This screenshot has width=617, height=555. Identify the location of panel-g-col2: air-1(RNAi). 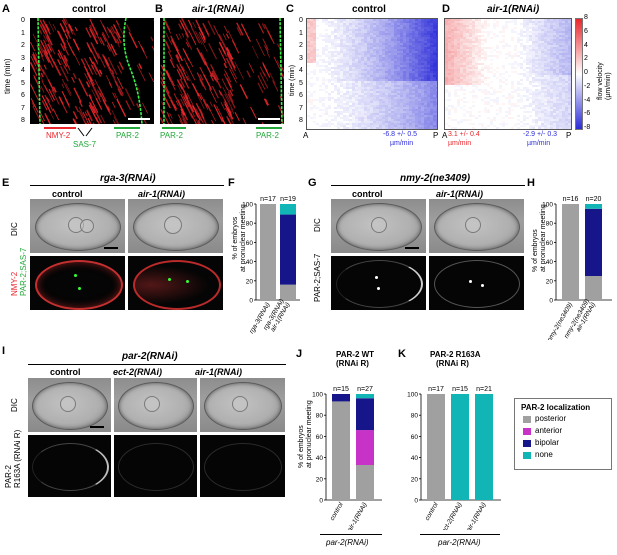
(460, 194).